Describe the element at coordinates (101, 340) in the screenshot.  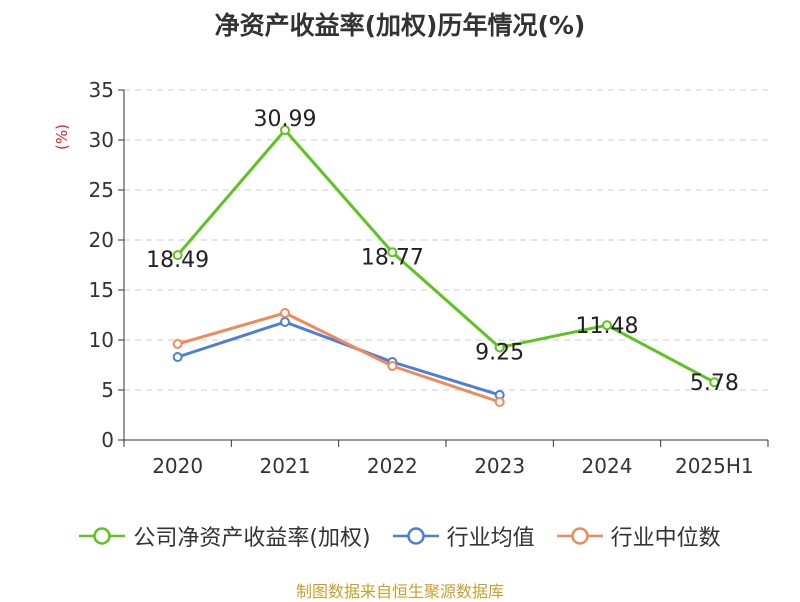
I see `y-tick-label: 10` at that location.